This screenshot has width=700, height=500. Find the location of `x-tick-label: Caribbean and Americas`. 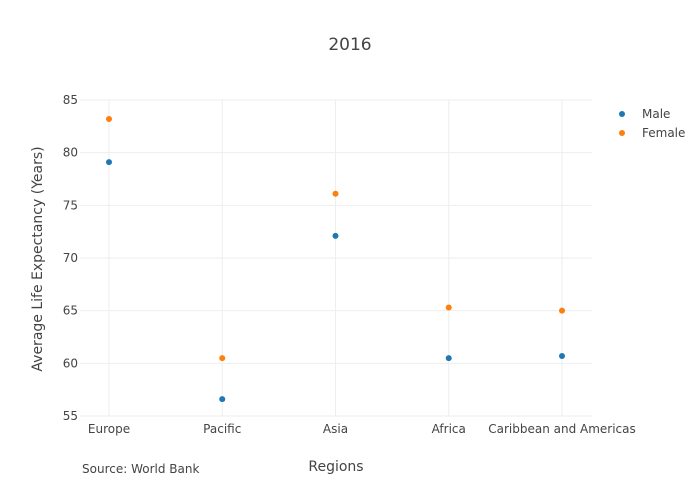

x-tick-label: Caribbean and Americas is located at coordinates (562, 429).